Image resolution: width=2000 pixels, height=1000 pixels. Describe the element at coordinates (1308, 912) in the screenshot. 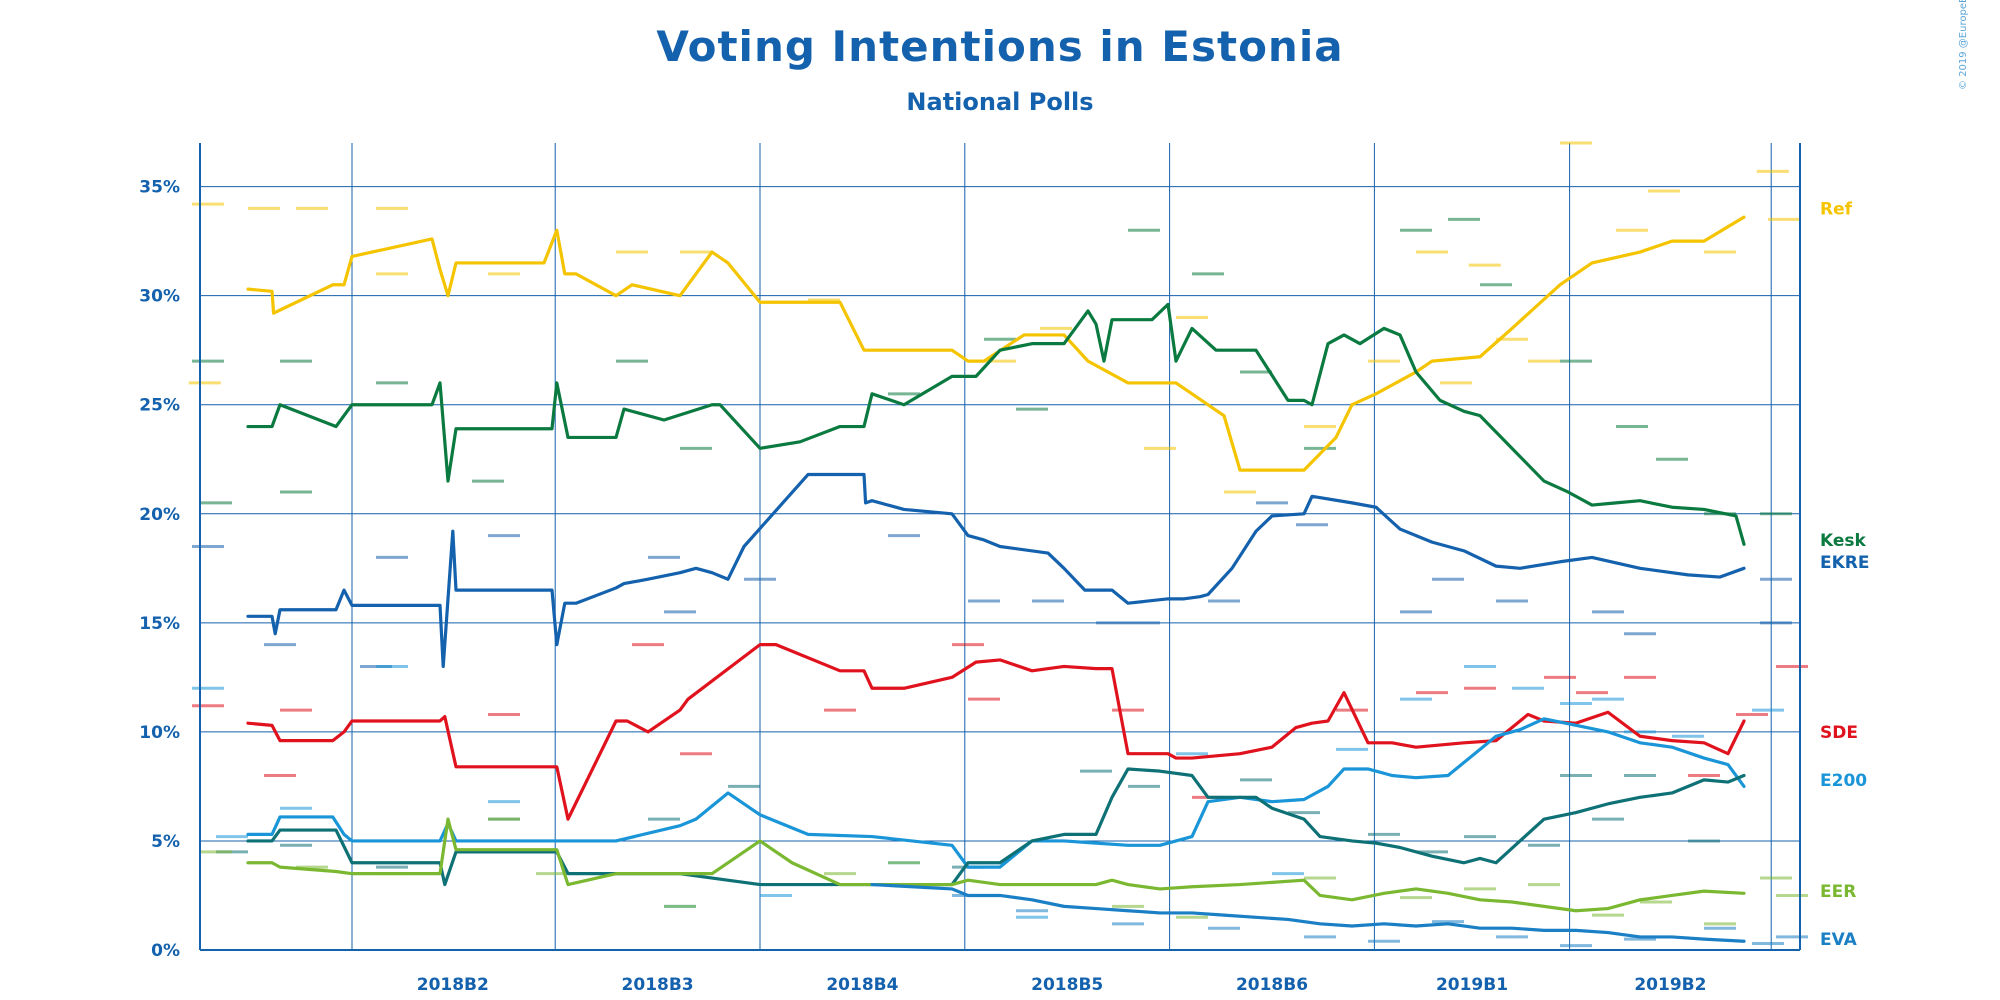

I see `series-line-eva` at that location.